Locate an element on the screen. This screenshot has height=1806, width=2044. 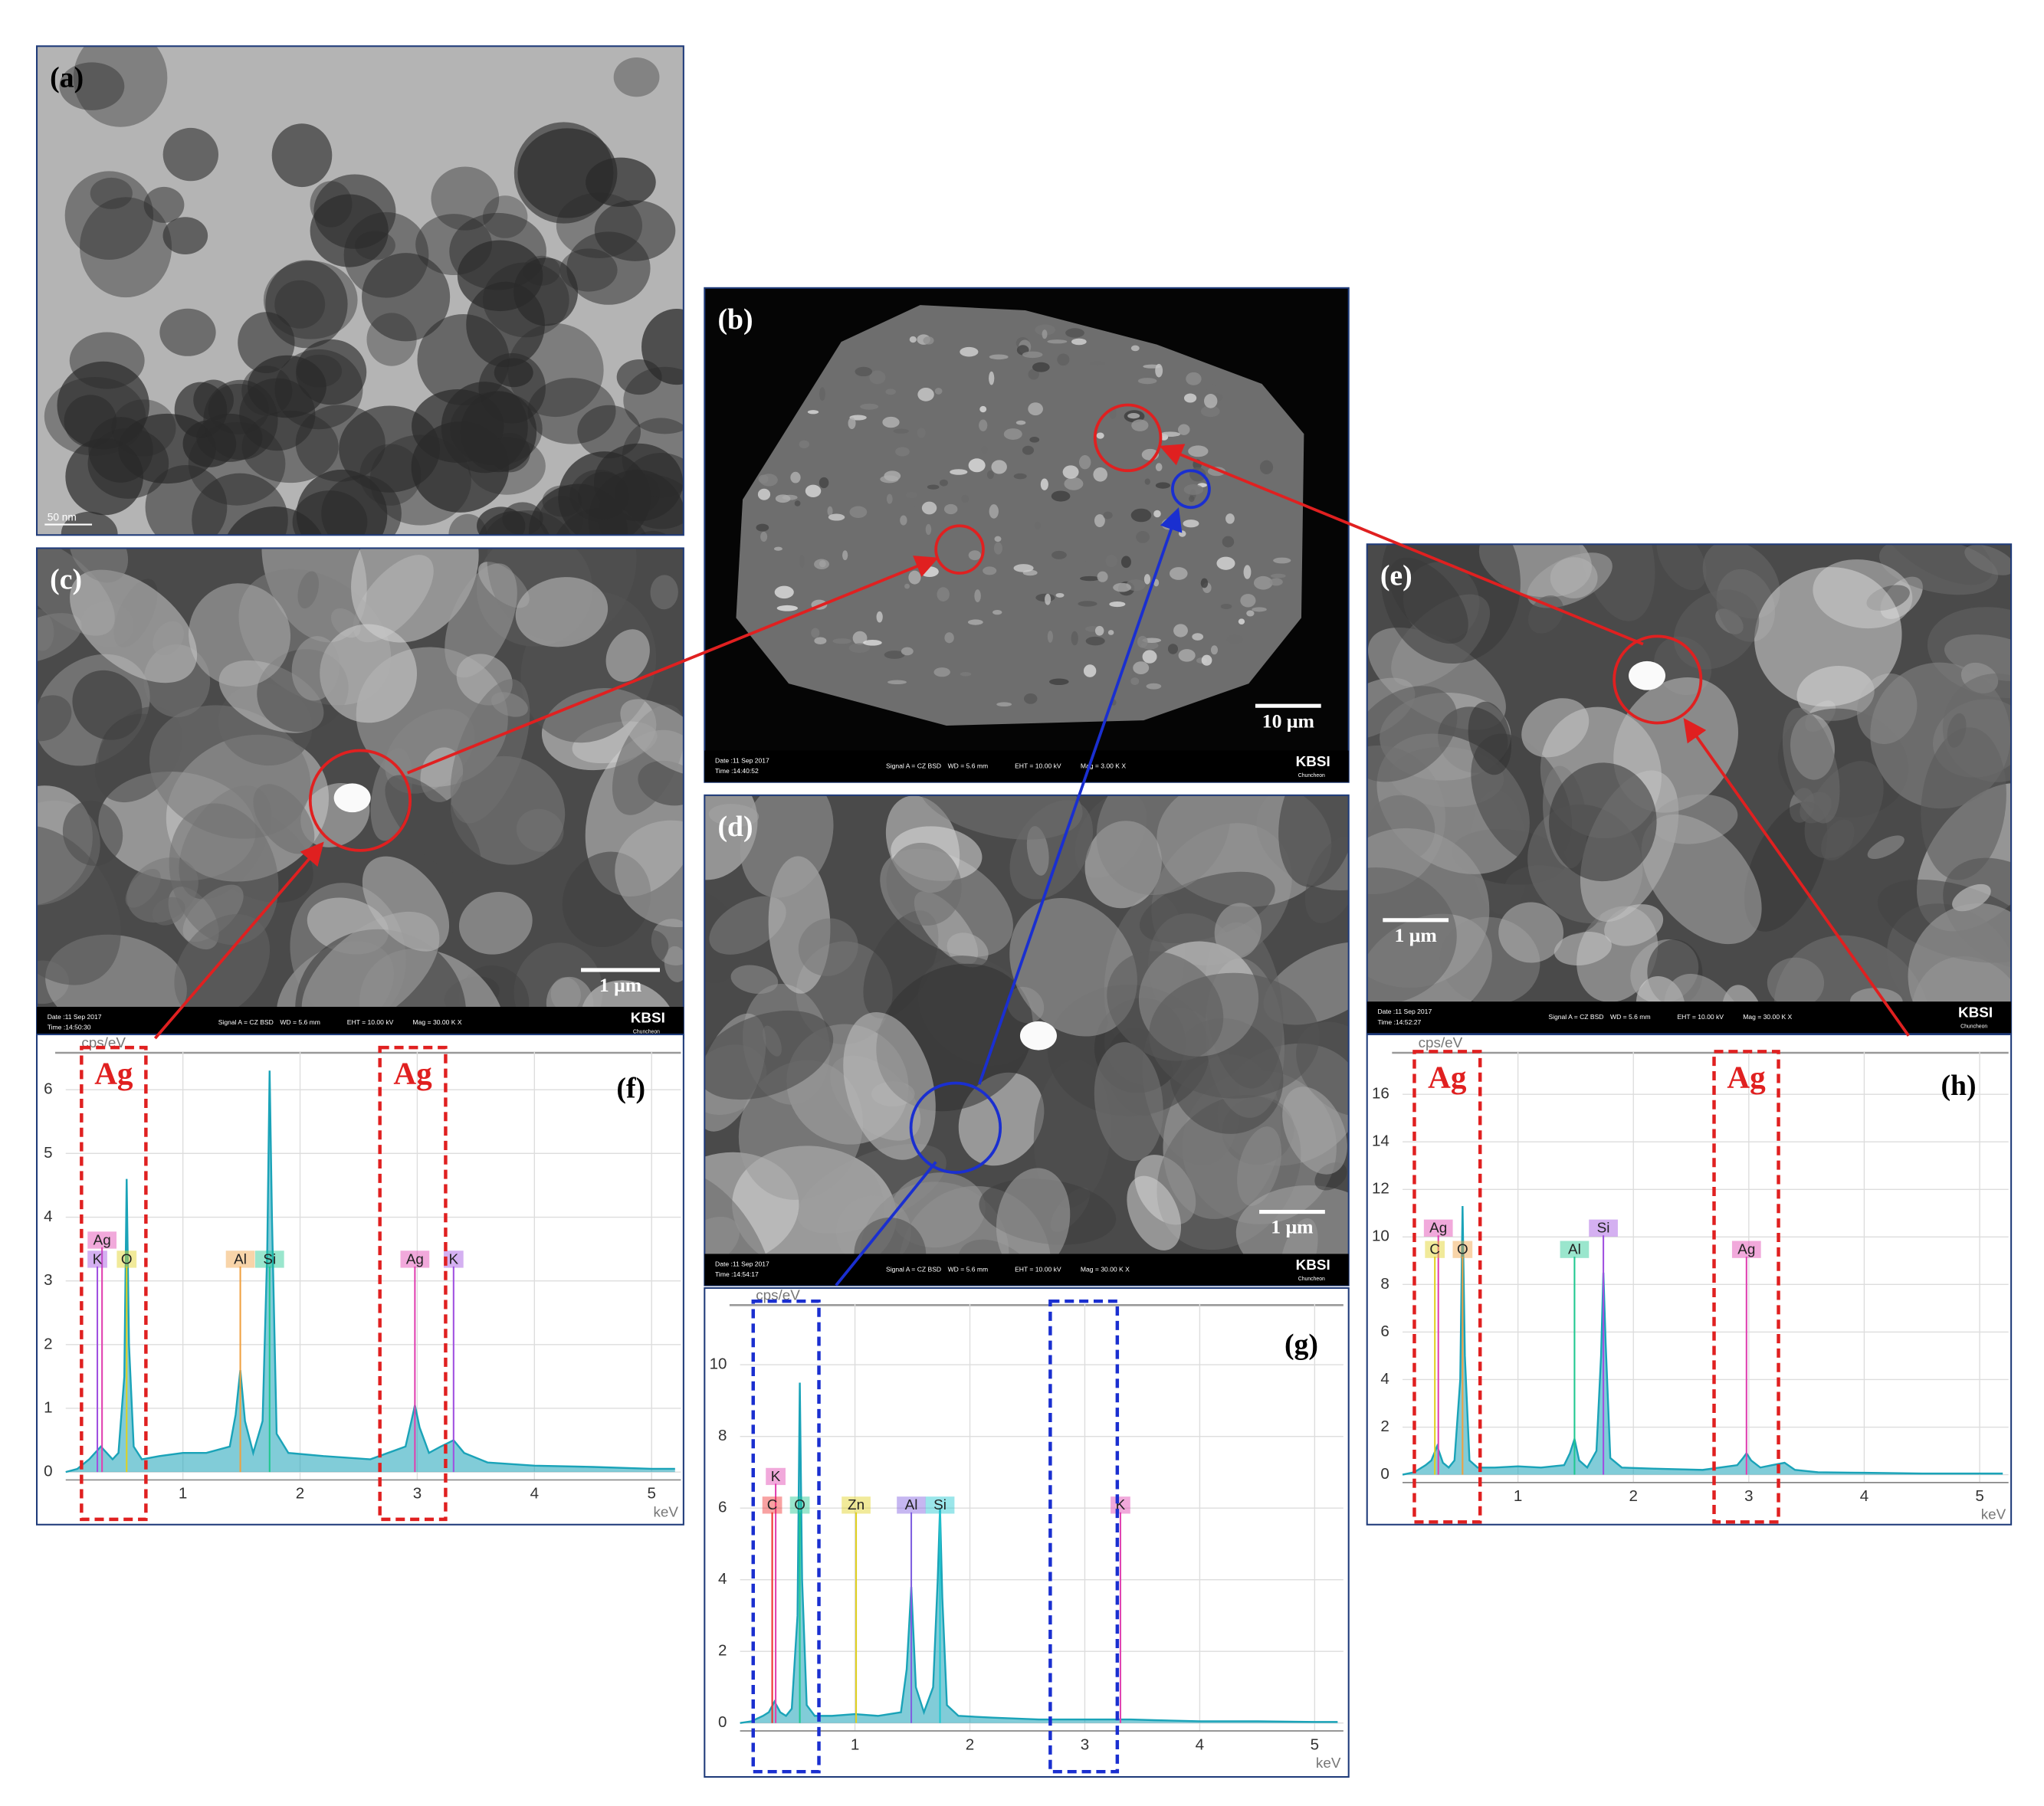
element-label: Zn is located at coordinates (857, 1504).